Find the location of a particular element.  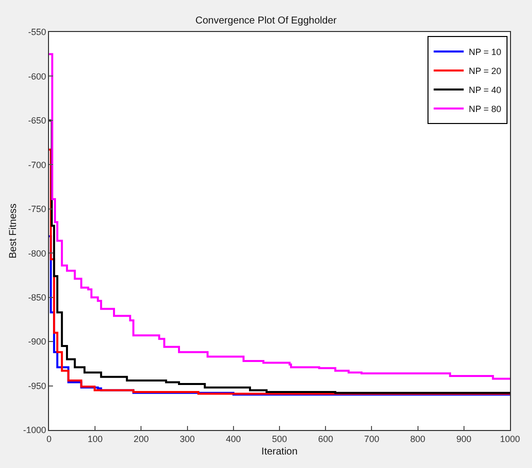

y-tick-label: -800 is located at coordinates (37, 253).